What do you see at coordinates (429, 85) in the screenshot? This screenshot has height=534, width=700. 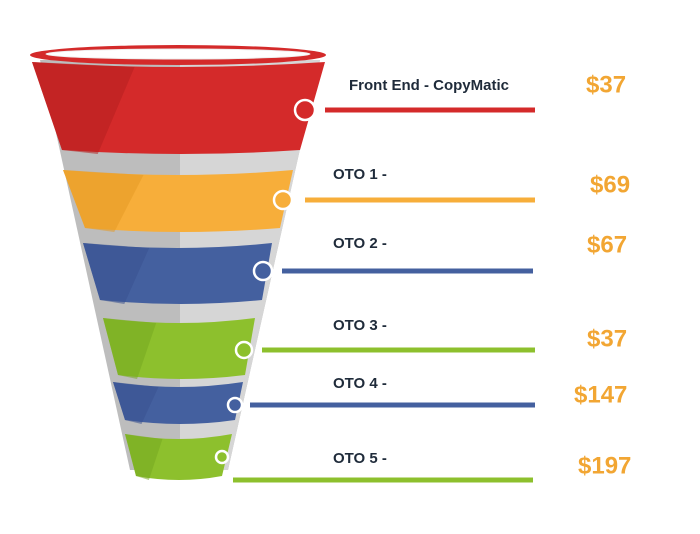 I see `stage-label: Front End - CopyMatic` at bounding box center [429, 85].